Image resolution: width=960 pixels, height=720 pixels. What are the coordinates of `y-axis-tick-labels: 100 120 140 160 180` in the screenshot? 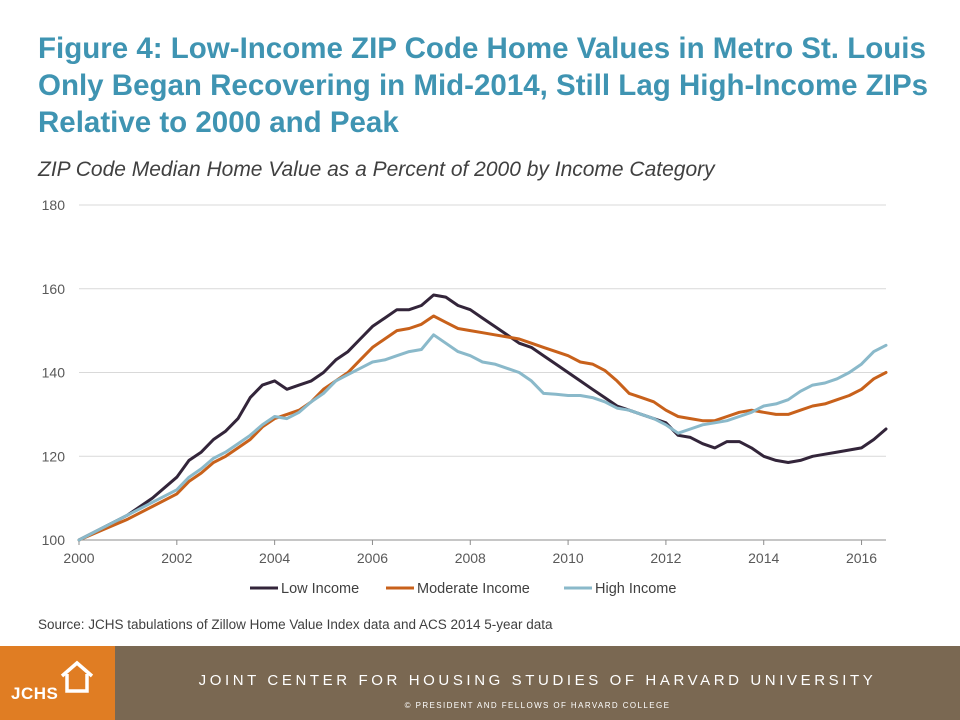 It's located at (54, 372).